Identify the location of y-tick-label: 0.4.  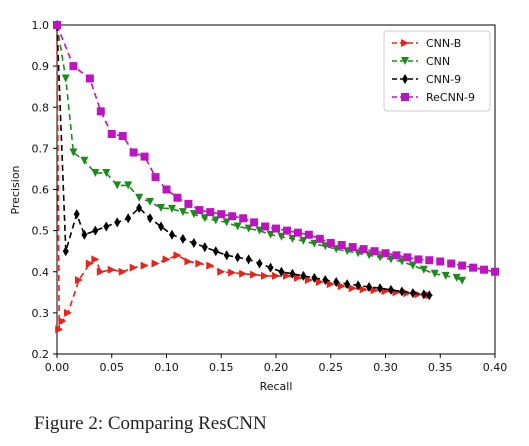
(41, 272).